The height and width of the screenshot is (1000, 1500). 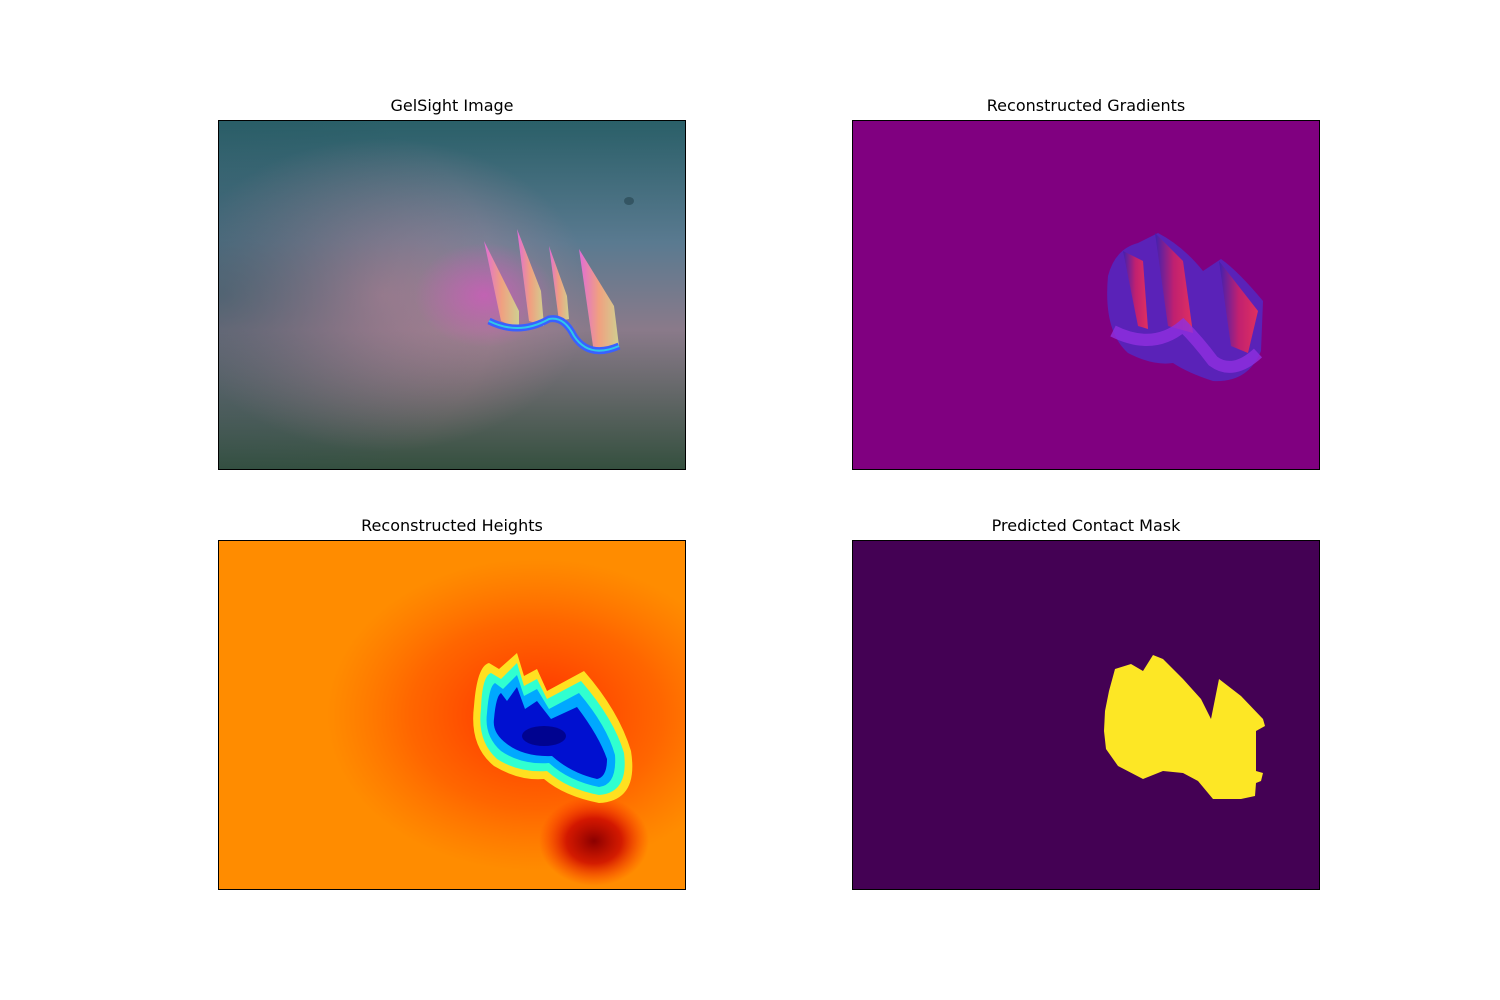 I want to click on gradients-panel, so click(x=1086, y=295).